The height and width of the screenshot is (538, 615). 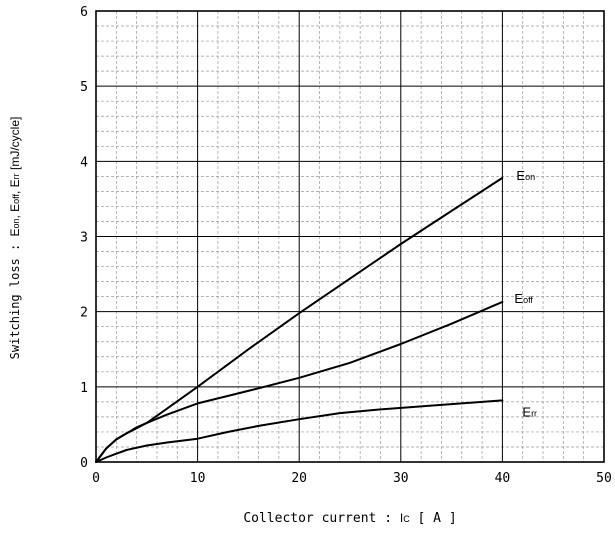 What do you see at coordinates (299, 478) in the screenshot?
I see `x-tick-label: 20` at bounding box center [299, 478].